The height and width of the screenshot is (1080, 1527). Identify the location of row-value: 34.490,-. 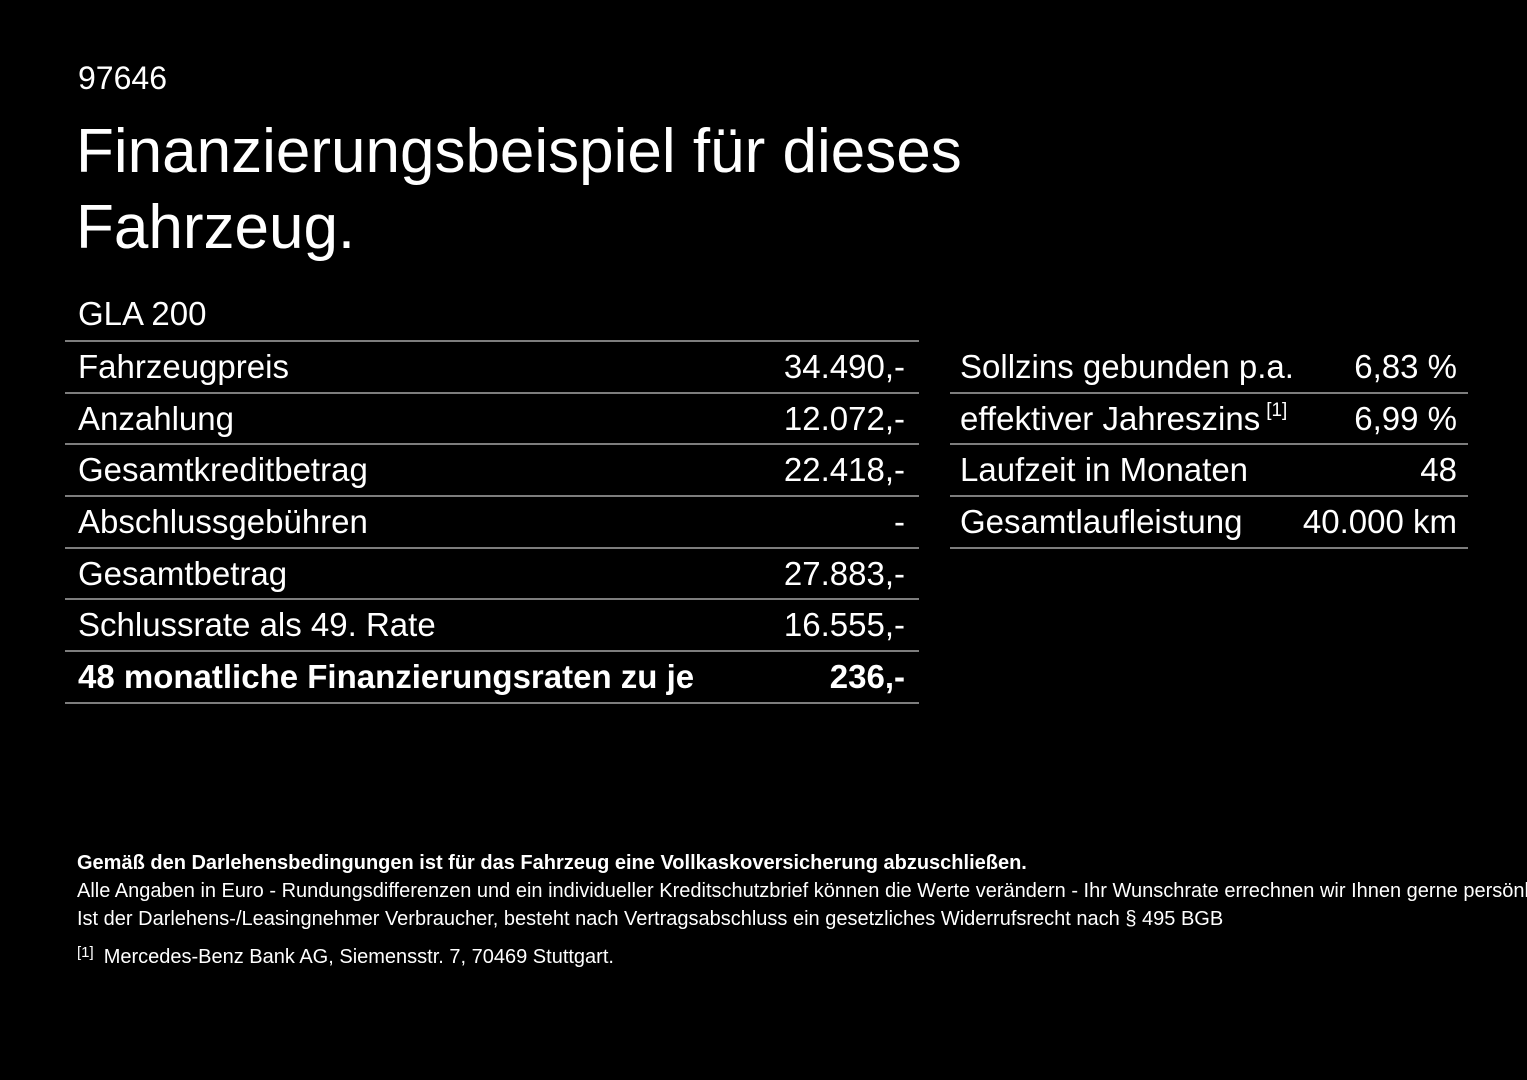
(844, 366).